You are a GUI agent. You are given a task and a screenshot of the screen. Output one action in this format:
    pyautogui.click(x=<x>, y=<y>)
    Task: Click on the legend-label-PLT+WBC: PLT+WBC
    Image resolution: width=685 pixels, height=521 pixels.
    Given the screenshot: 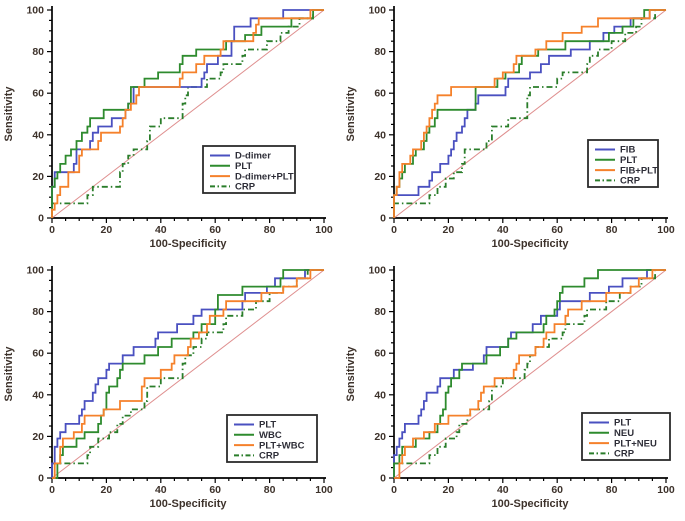 What is the action you would take?
    pyautogui.click(x=282, y=445)
    